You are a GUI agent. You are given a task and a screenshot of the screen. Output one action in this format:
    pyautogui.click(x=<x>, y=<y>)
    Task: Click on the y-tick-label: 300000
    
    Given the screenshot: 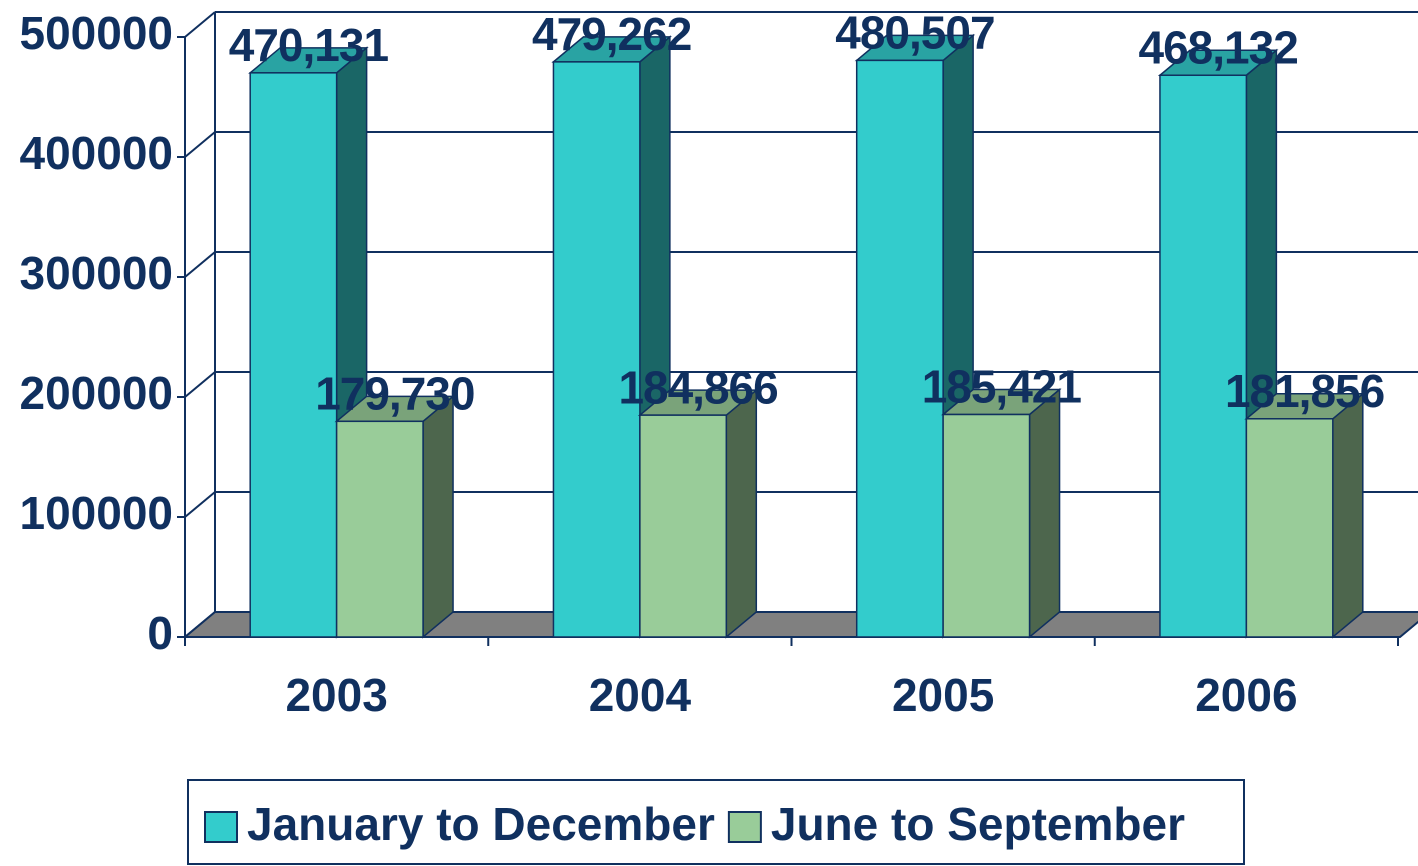 What is the action you would take?
    pyautogui.click(x=97, y=273)
    